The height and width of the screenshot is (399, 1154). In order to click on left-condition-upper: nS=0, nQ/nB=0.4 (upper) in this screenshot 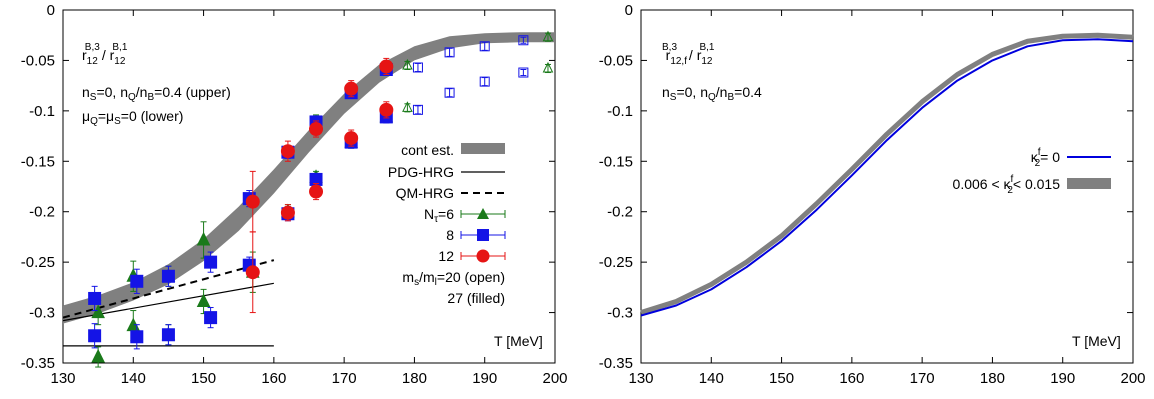, I will do `click(156, 93)`.